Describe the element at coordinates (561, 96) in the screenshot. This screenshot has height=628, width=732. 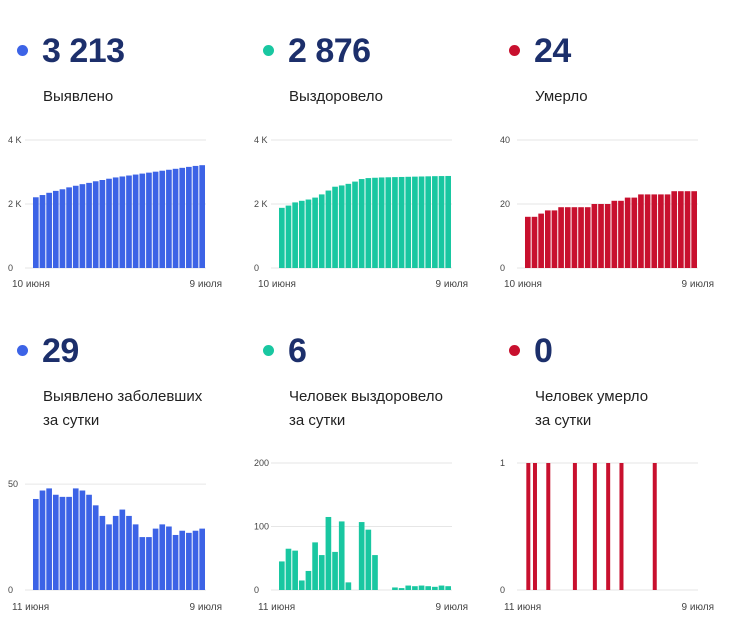
I see `stat-label: Умерло` at that location.